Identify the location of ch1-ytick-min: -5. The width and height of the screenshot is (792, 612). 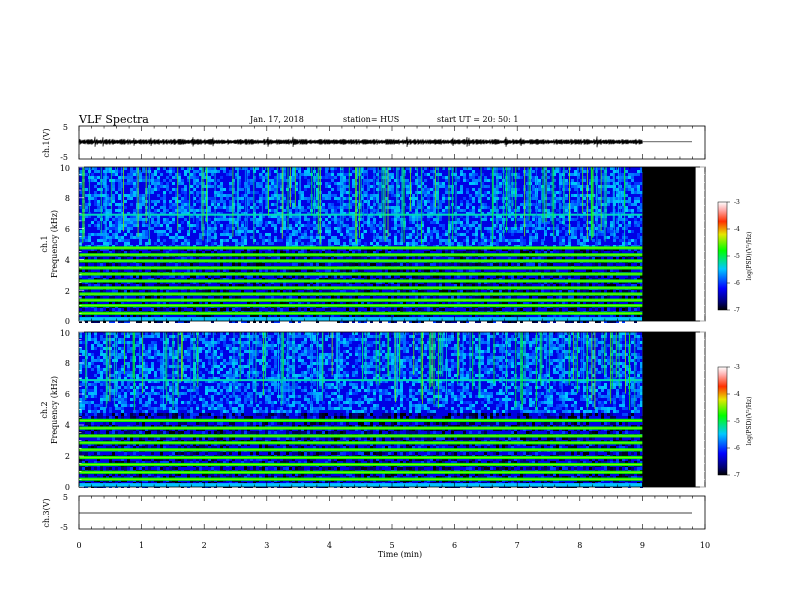
(64, 157).